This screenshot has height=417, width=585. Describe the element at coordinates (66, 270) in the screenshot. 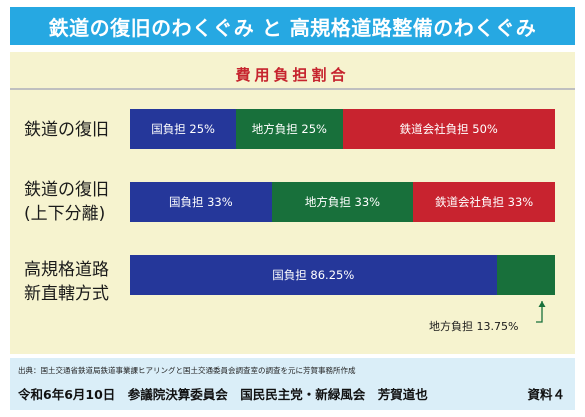

I see `row-label-line: 高規格道路` at that location.